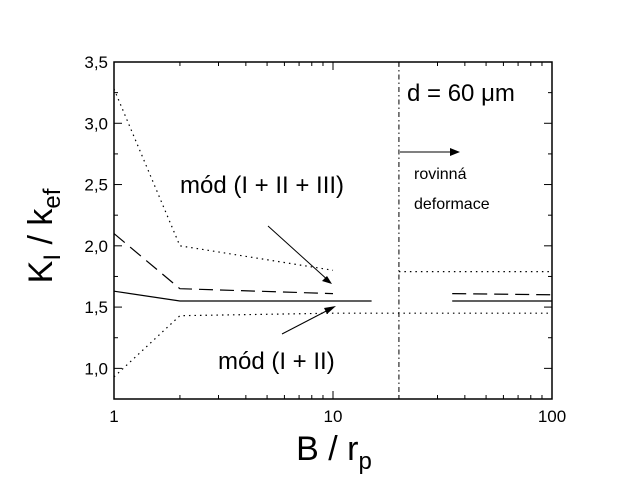 The height and width of the screenshot is (480, 640). I want to click on y-axis-title: KI / kef, so click(44, 235).